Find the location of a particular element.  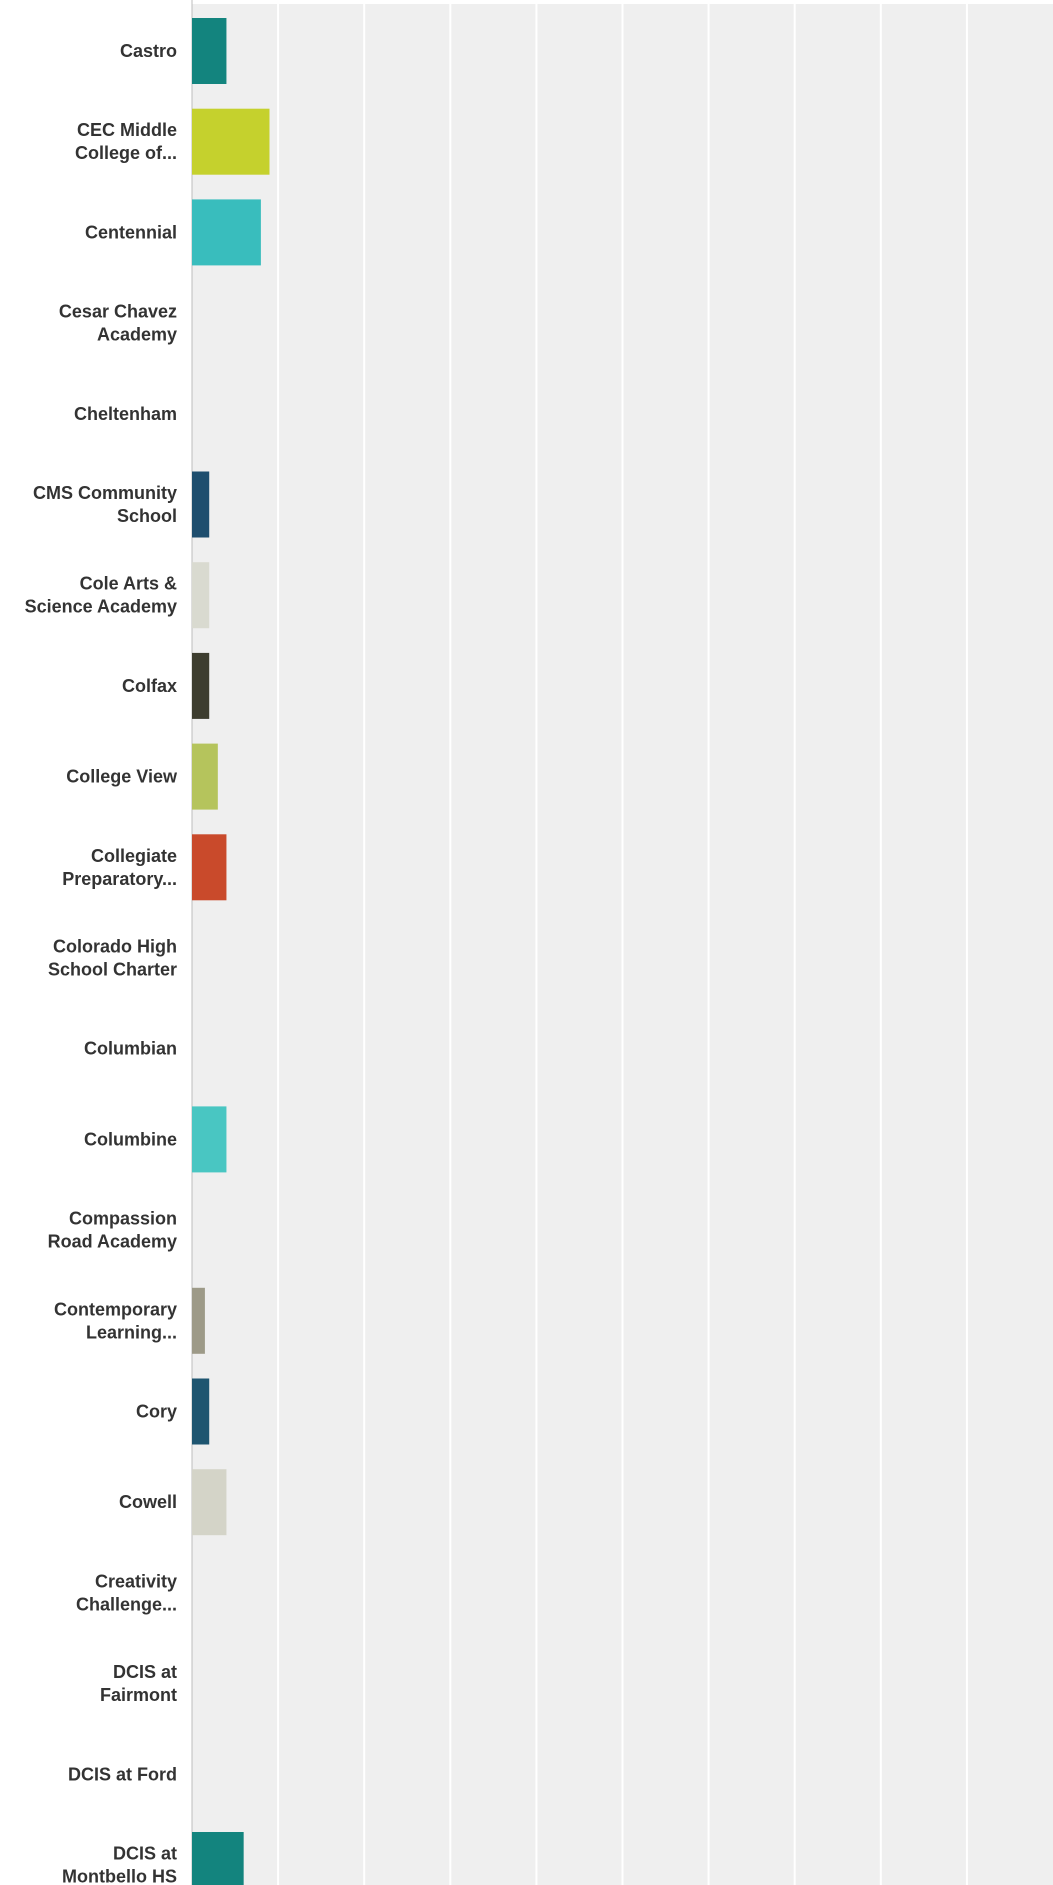

category-label-line: DCIS at Ford is located at coordinates (122, 1774).